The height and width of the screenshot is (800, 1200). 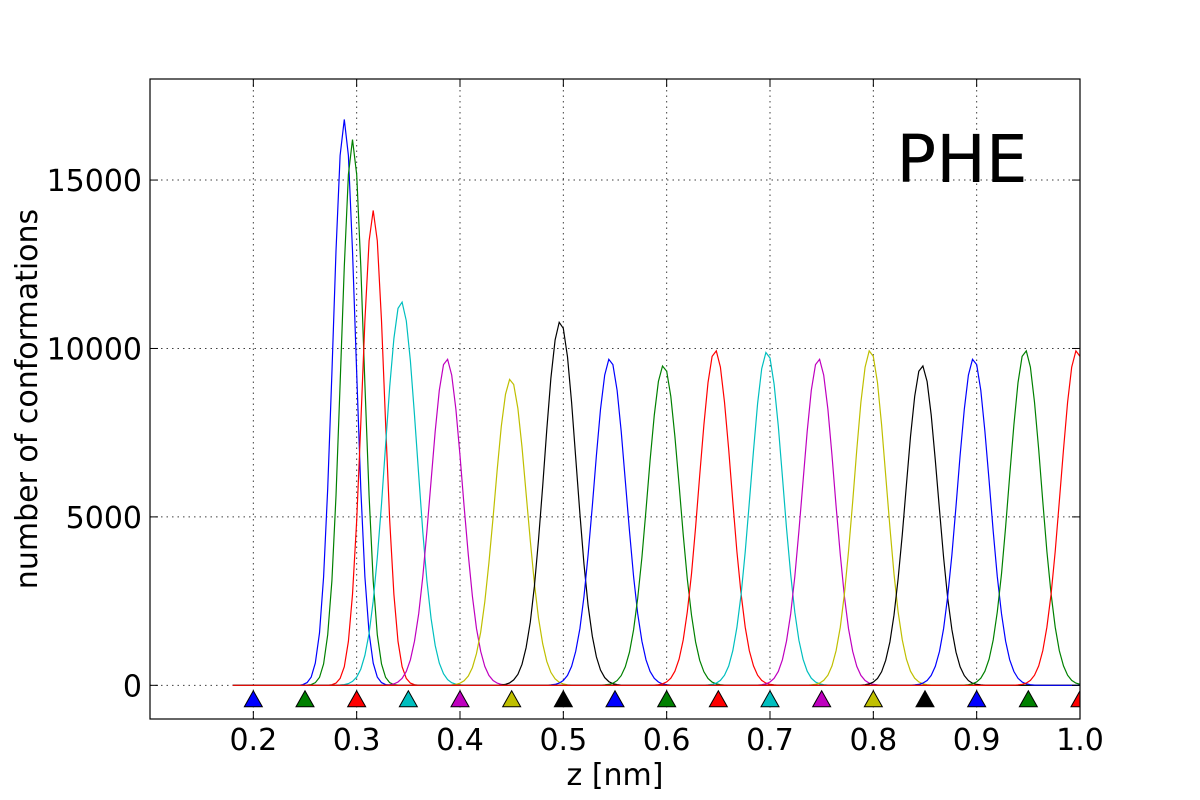 I want to click on x-tick-label: 0.3, so click(x=357, y=740).